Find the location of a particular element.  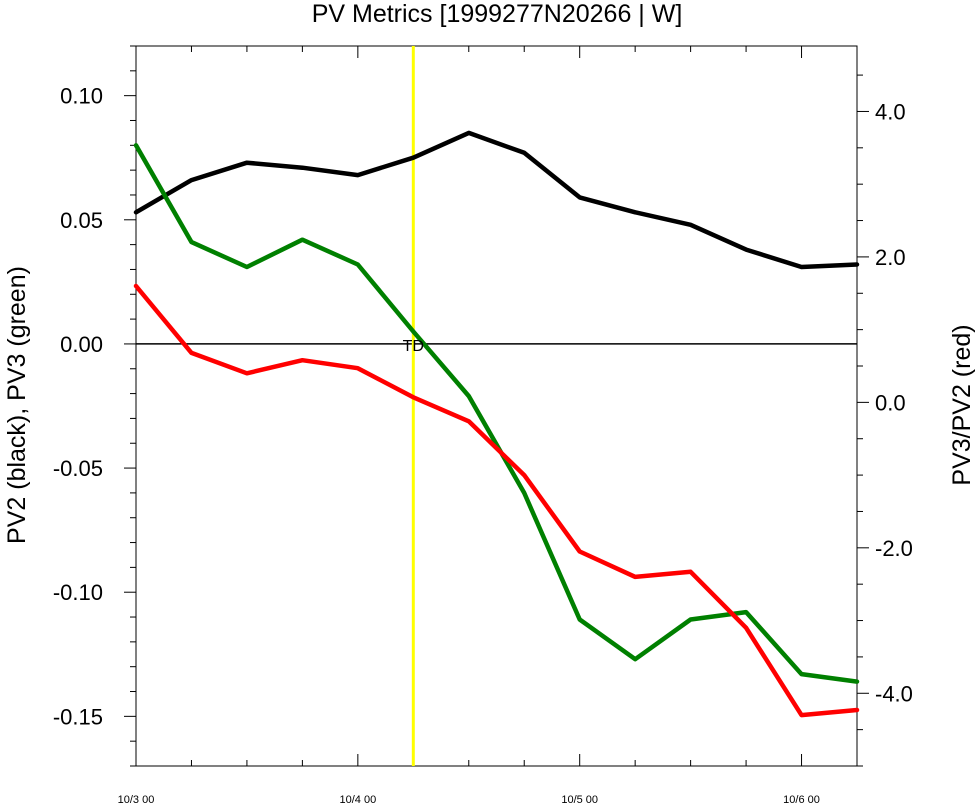

y-right-tick-label: -2.0 is located at coordinates (894, 548).